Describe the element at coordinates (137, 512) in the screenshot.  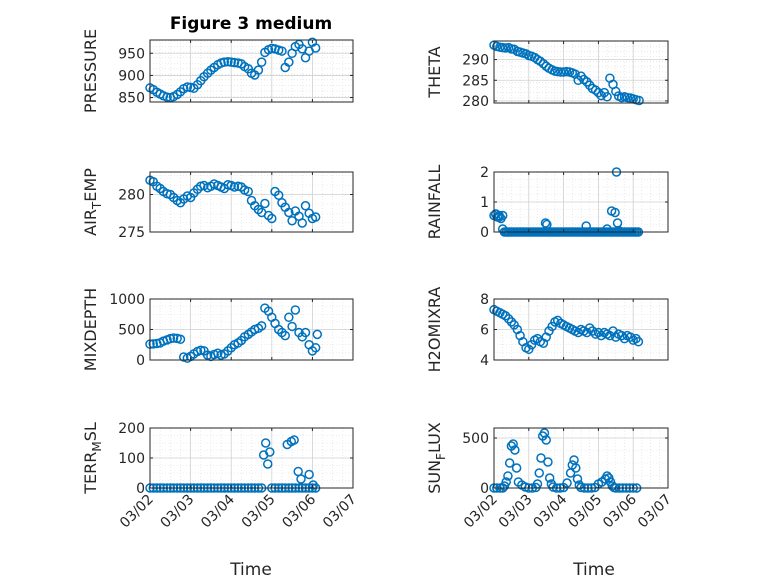
I see `x-tick-label: 03/02` at that location.